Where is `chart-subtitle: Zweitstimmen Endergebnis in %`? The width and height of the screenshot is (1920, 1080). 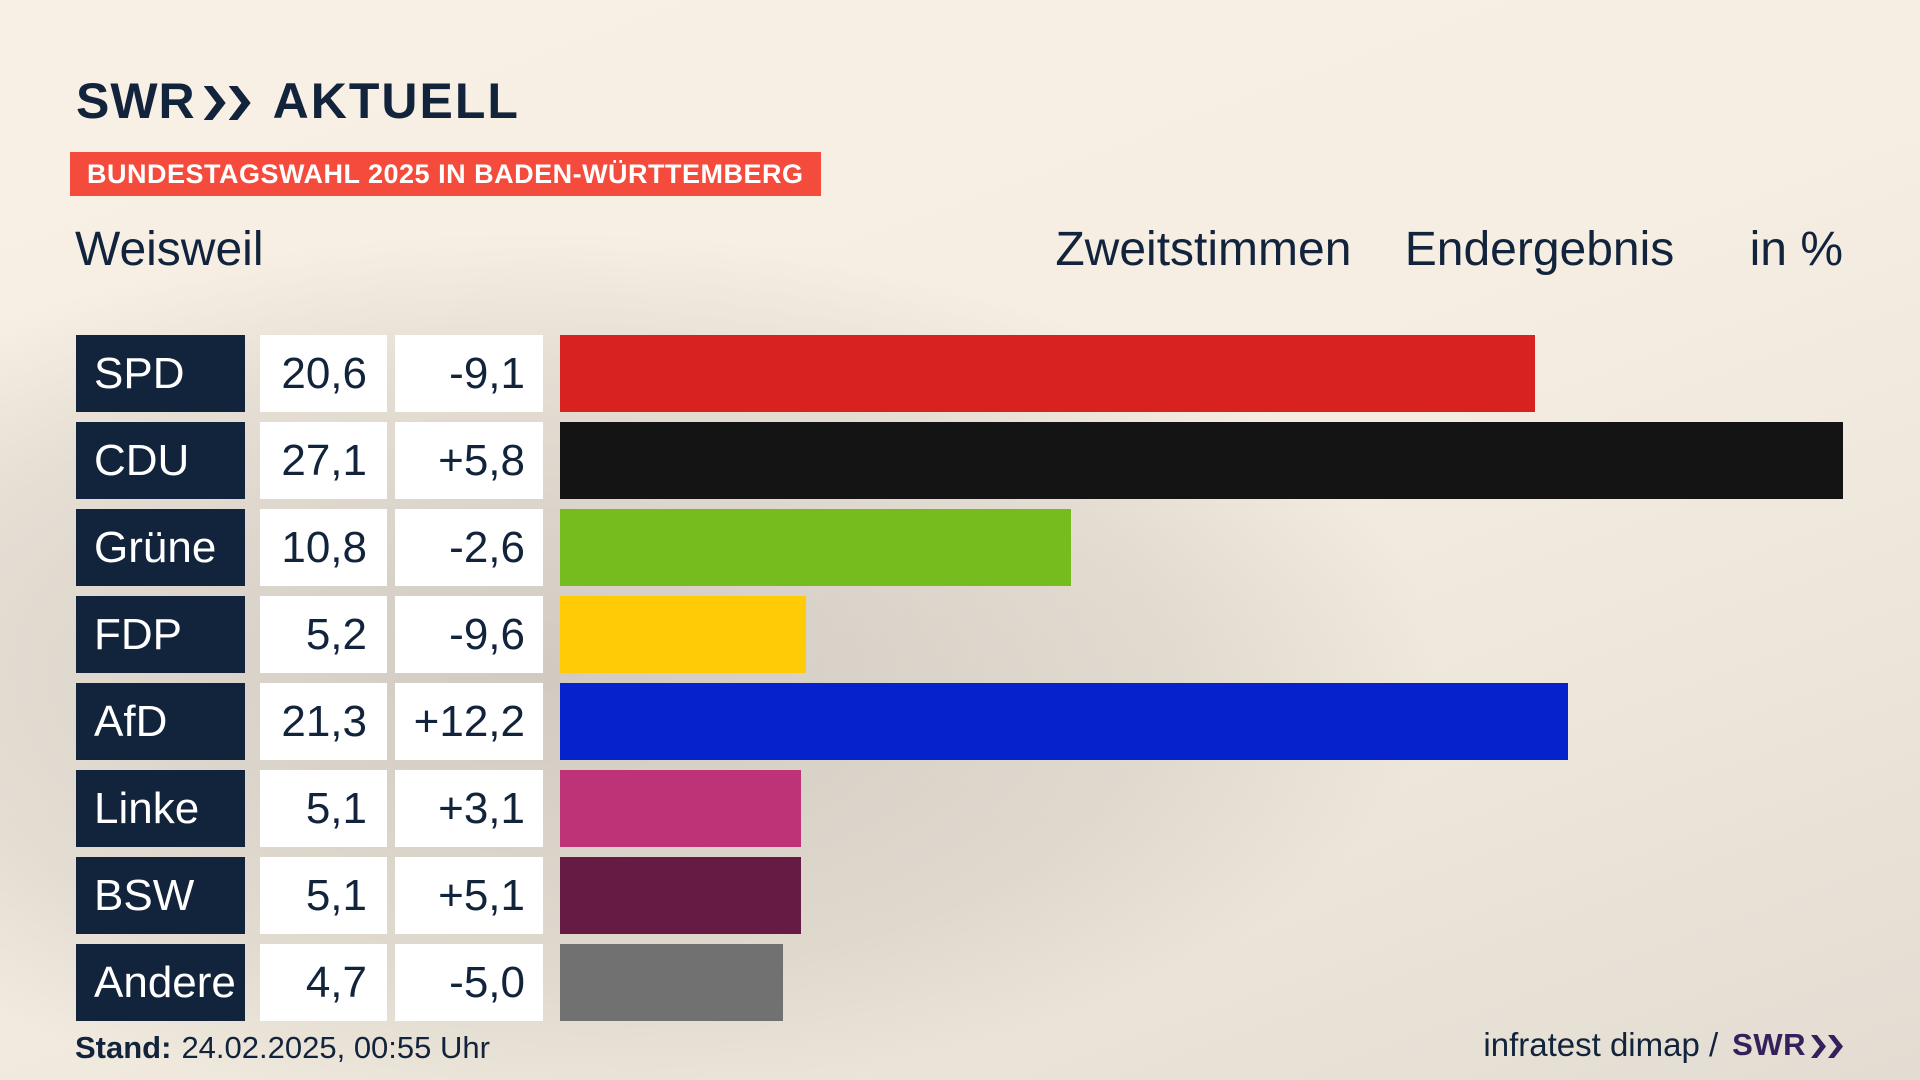 chart-subtitle: Zweitstimmen Endergebnis in % is located at coordinates (1449, 249).